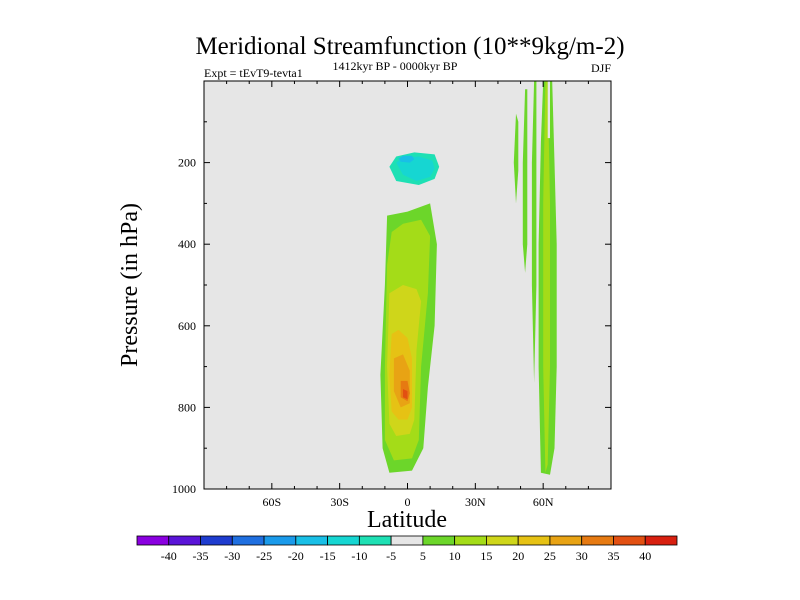 The image size is (800, 600). What do you see at coordinates (187, 326) in the screenshot?
I see `y-tick-label: 600` at bounding box center [187, 326].